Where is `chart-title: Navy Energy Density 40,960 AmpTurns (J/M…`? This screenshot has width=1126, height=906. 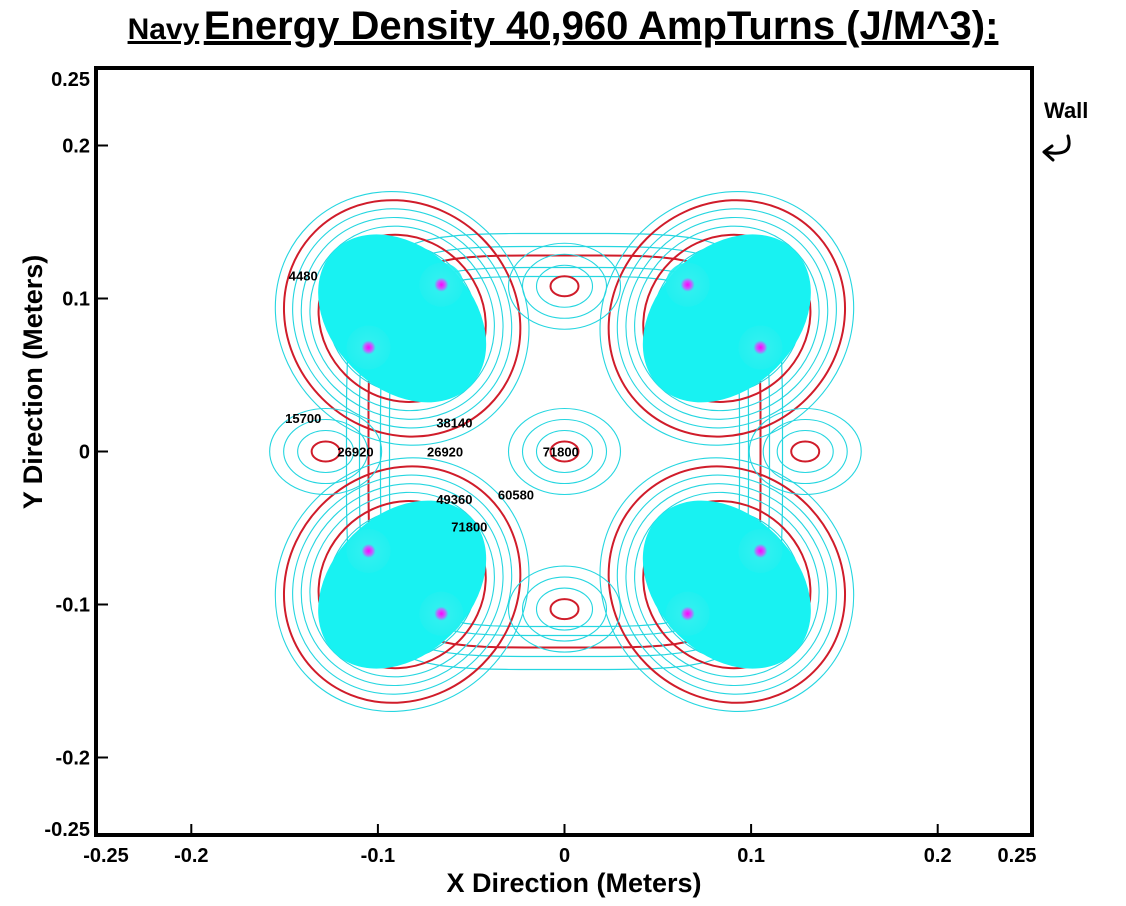 chart-title: Navy Energy Density 40,960 AmpTurns (J/M… is located at coordinates (563, 26).